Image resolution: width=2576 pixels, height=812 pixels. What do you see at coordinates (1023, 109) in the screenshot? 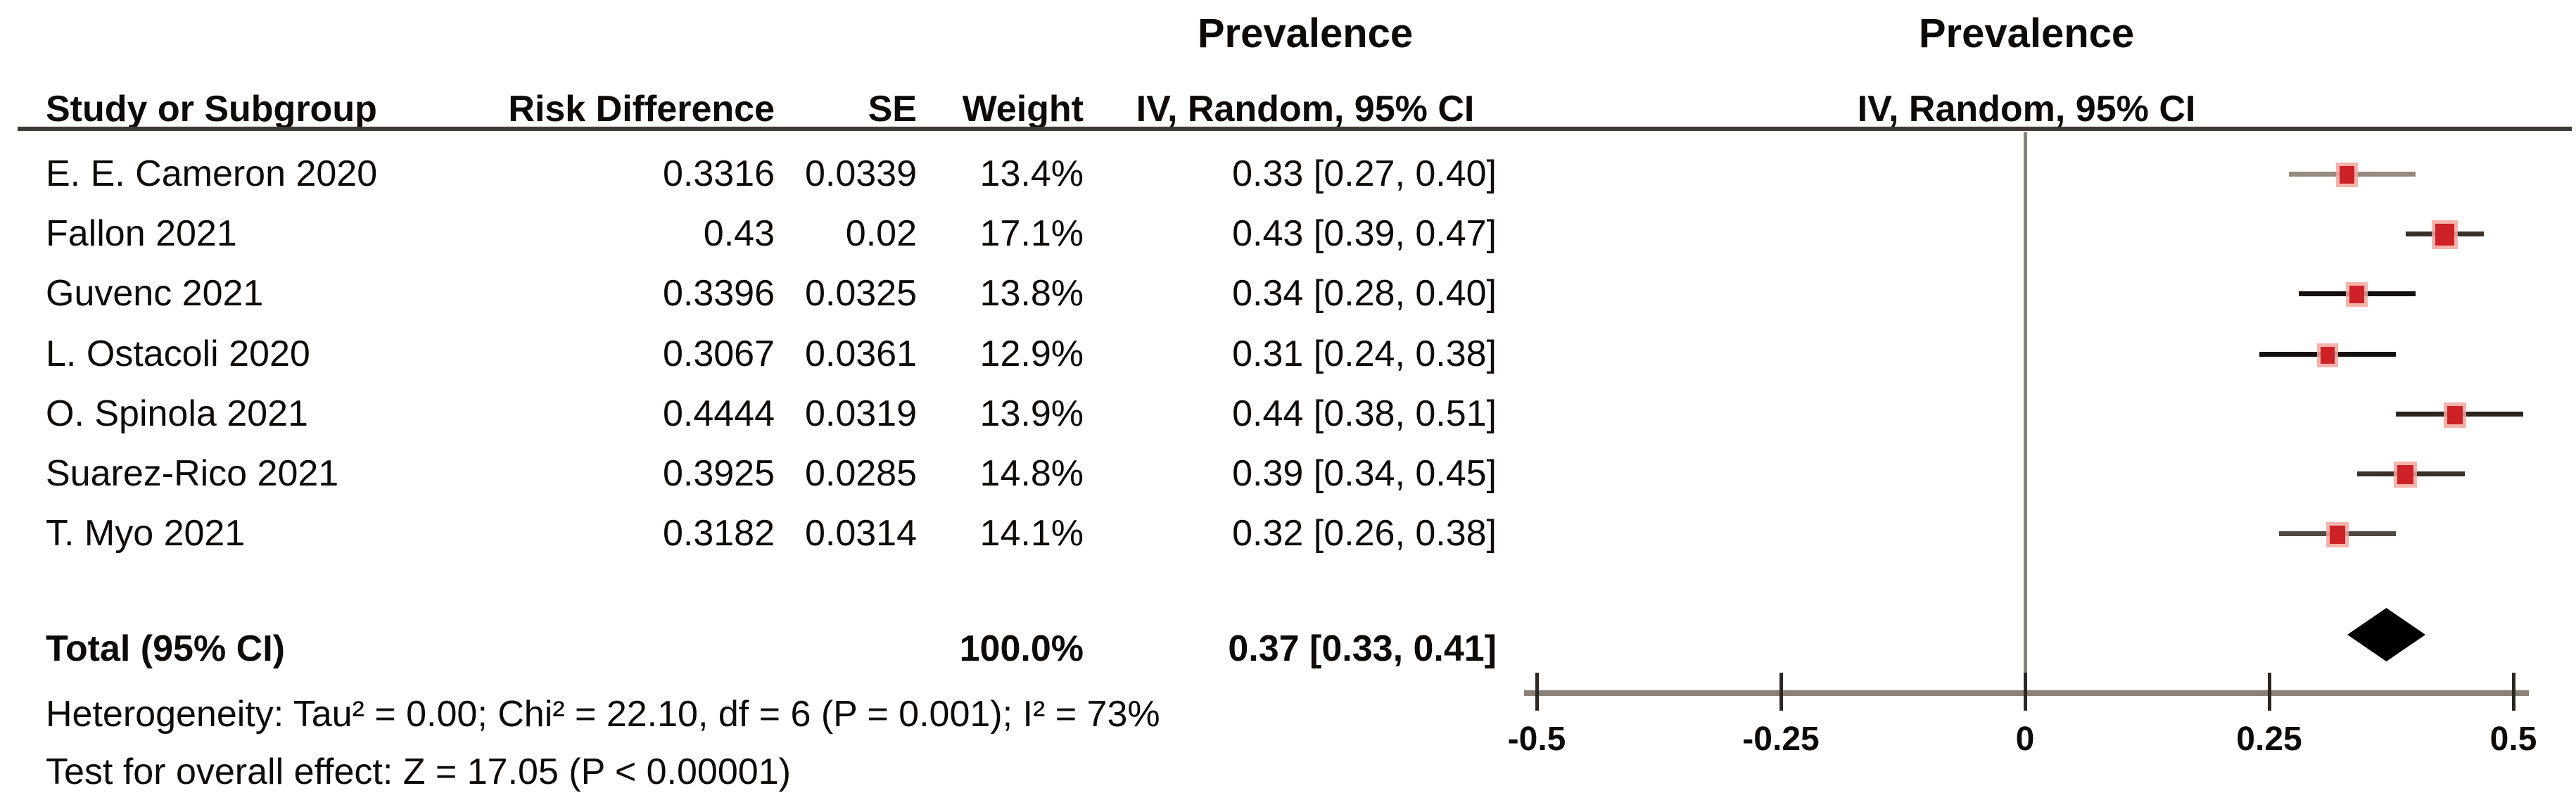
I see `column-header-weight: Weight` at bounding box center [1023, 109].